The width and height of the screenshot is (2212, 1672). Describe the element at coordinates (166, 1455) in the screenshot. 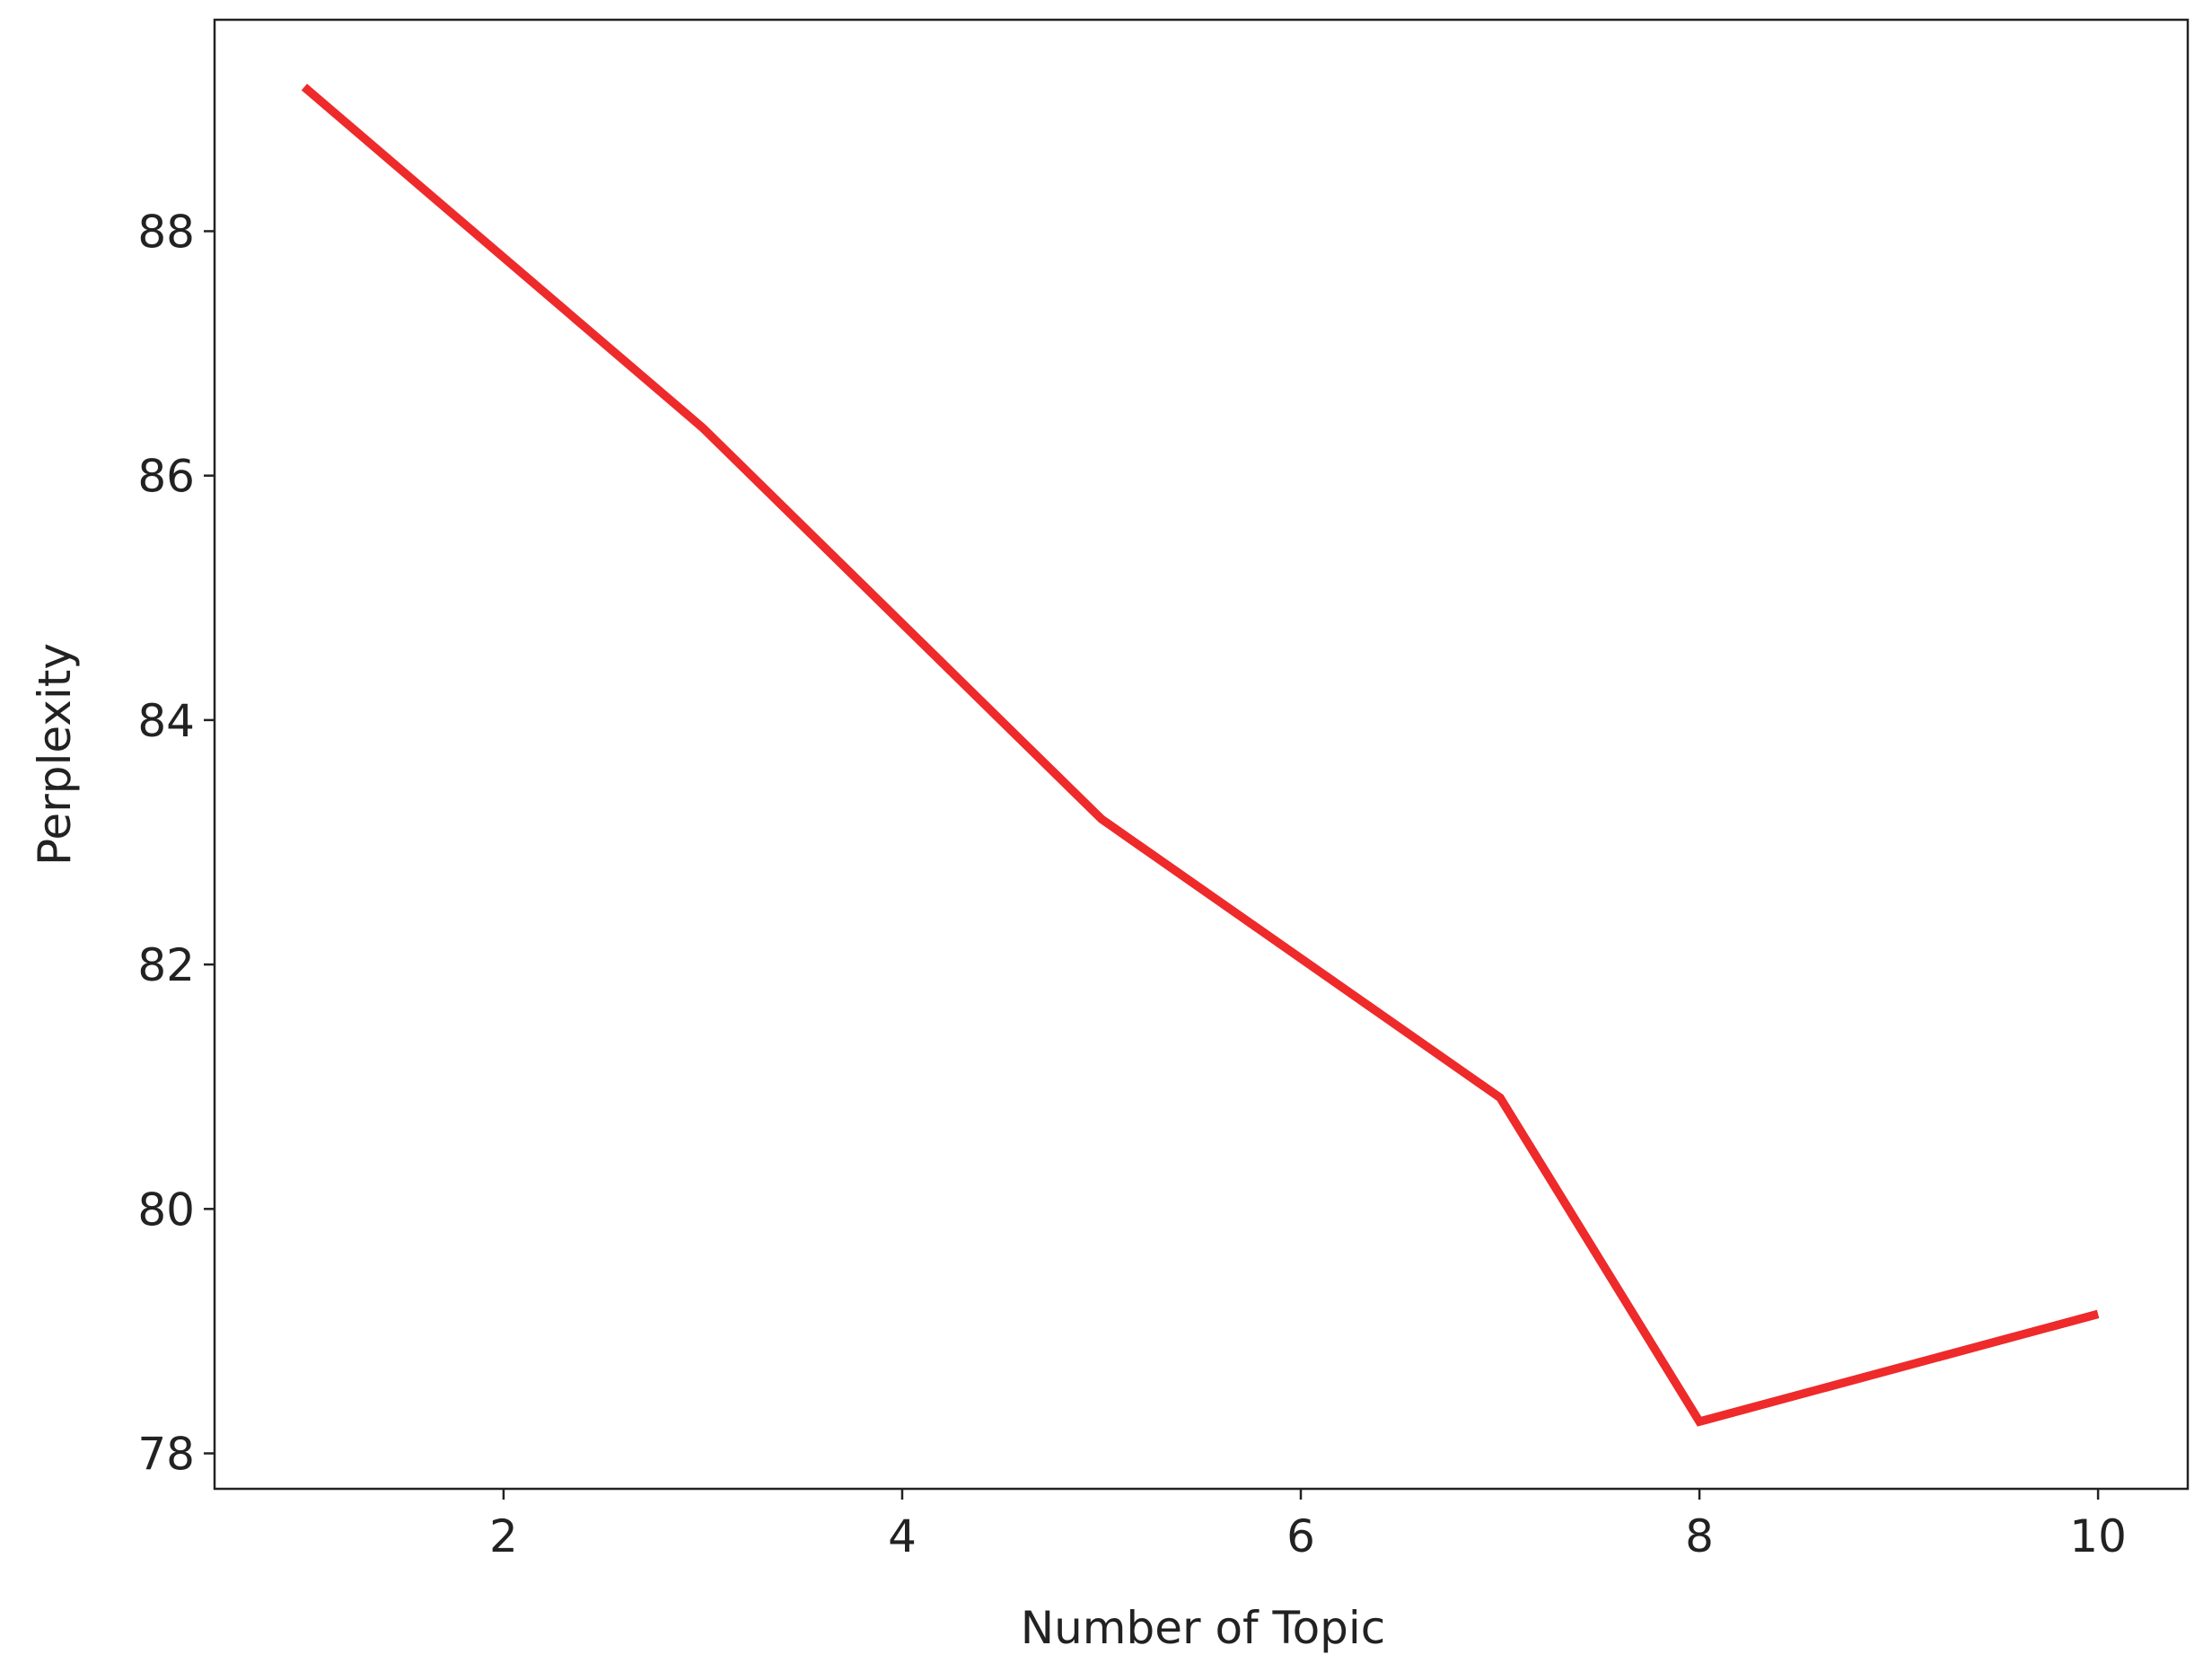

I see `y-tick-label: 78` at that location.